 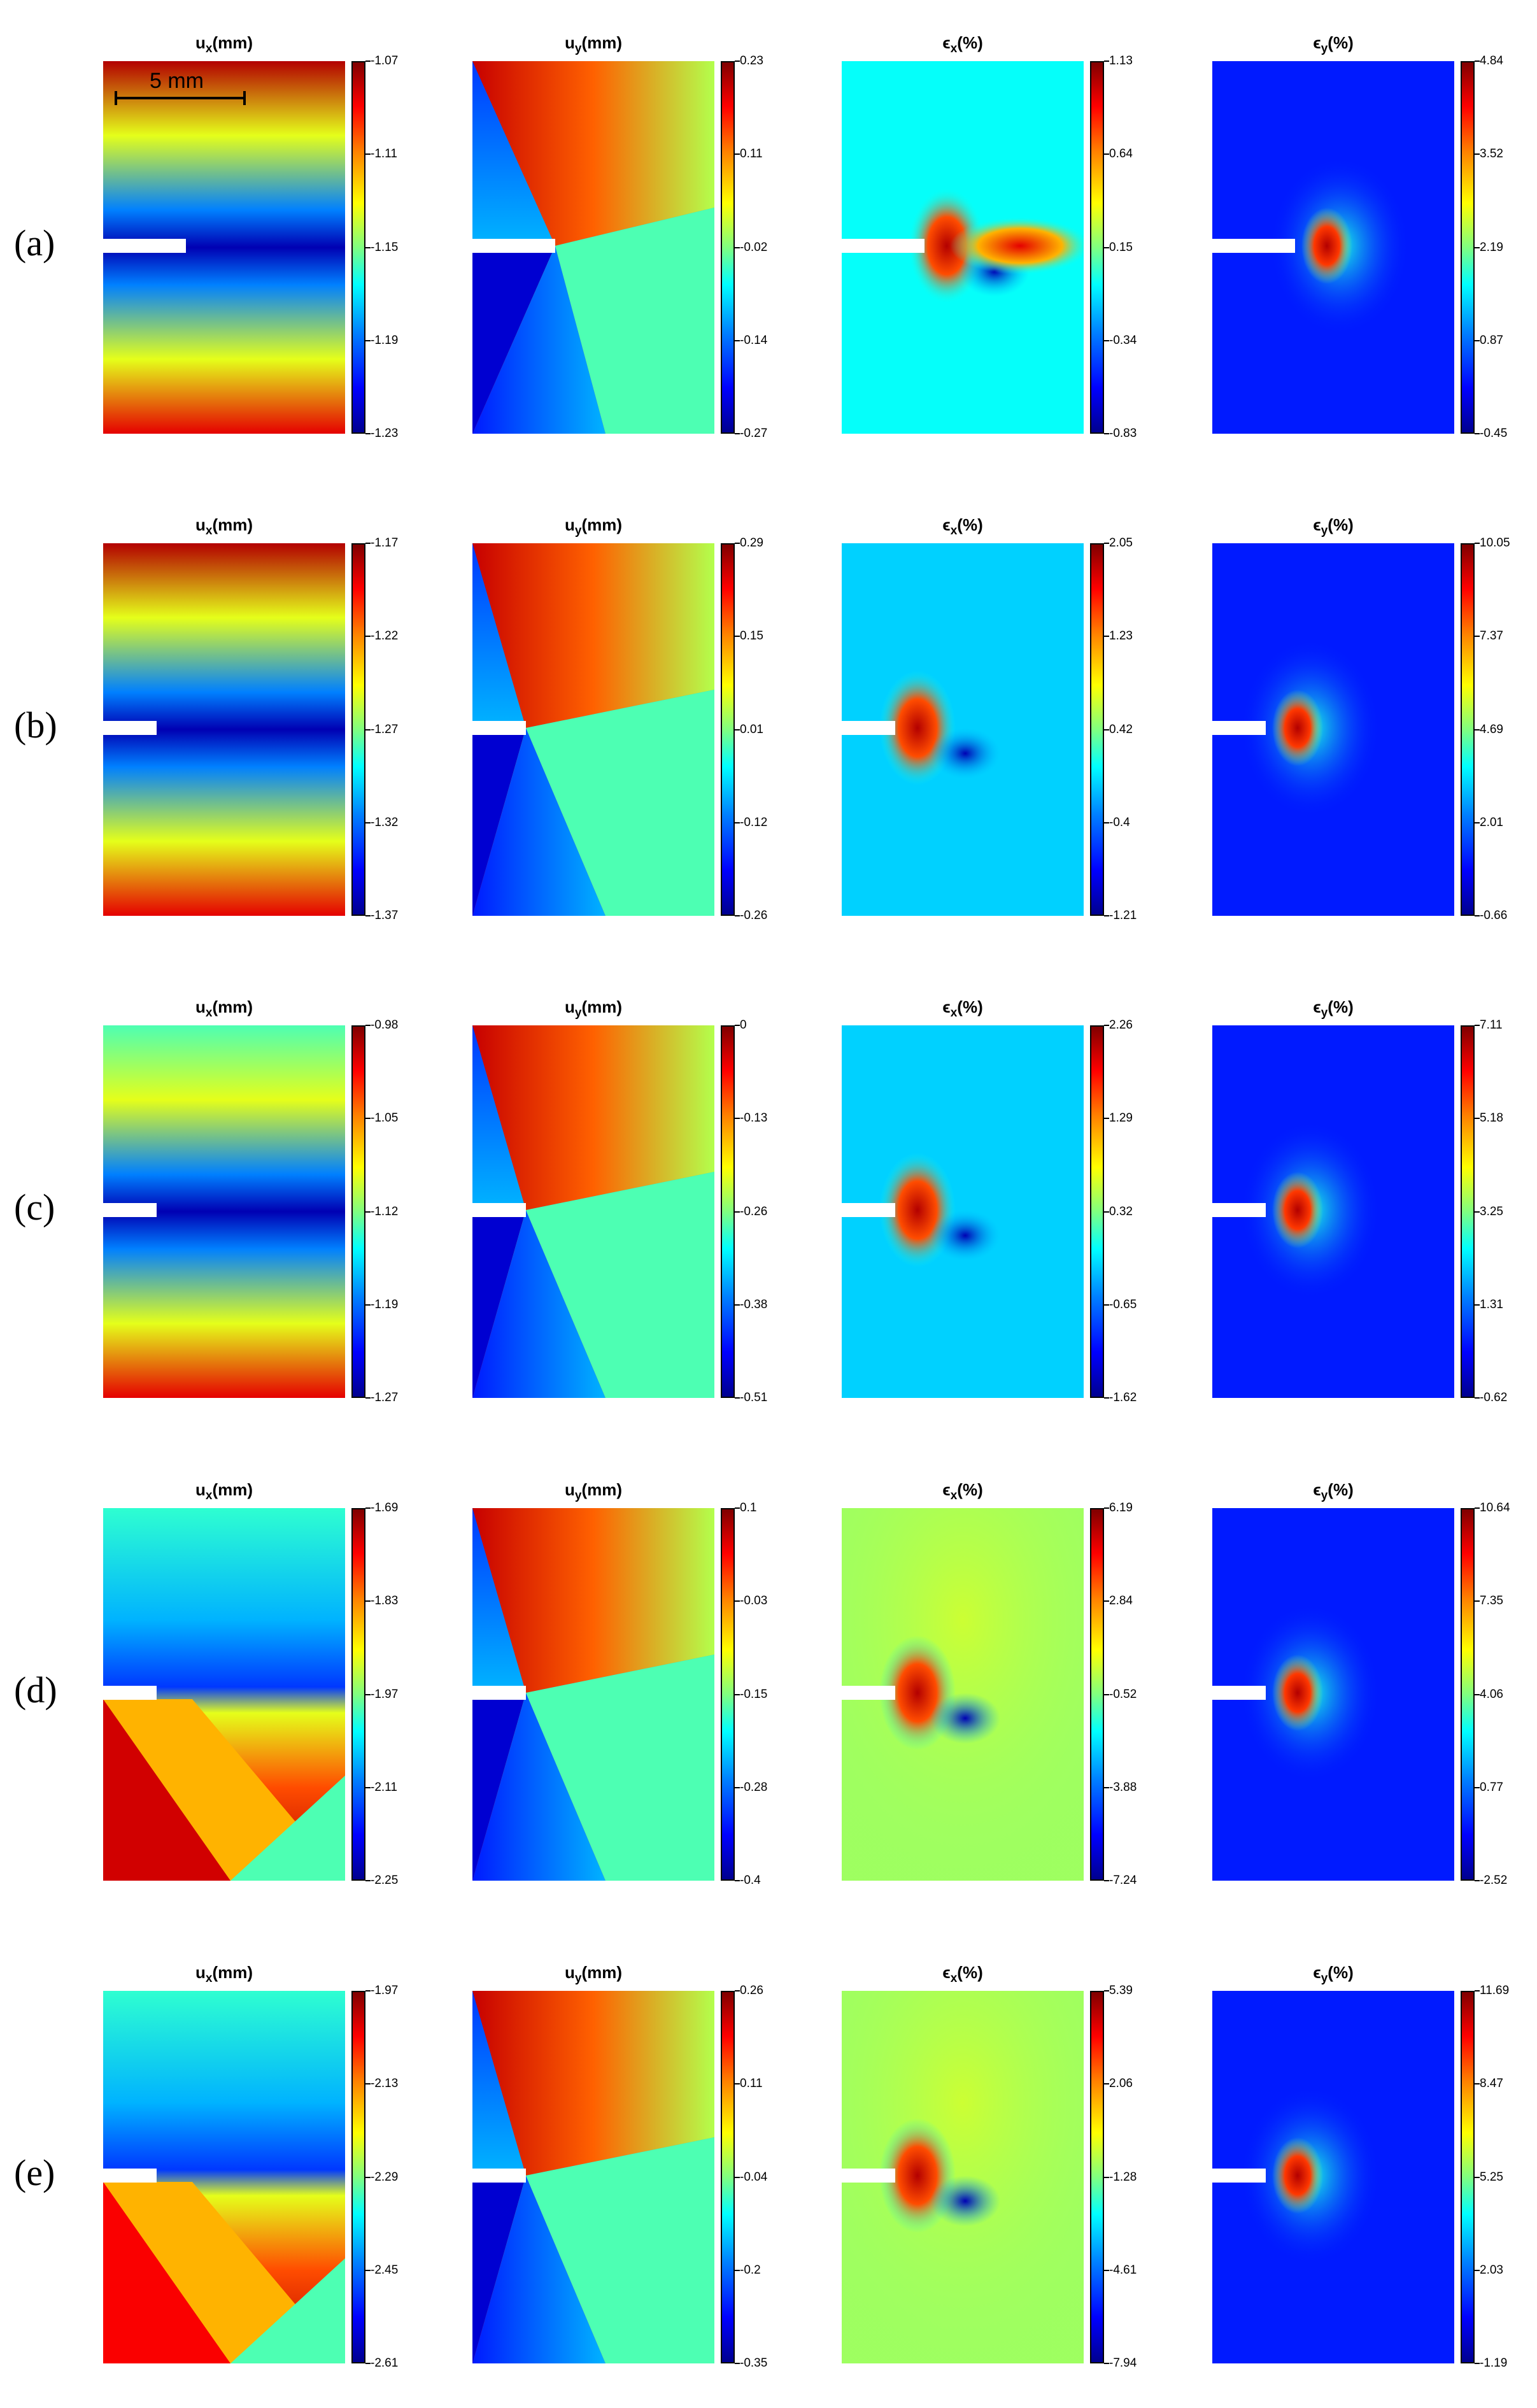 What do you see at coordinates (754, 433) in the screenshot?
I see `colorbar-tick-label: -0.27` at bounding box center [754, 433].